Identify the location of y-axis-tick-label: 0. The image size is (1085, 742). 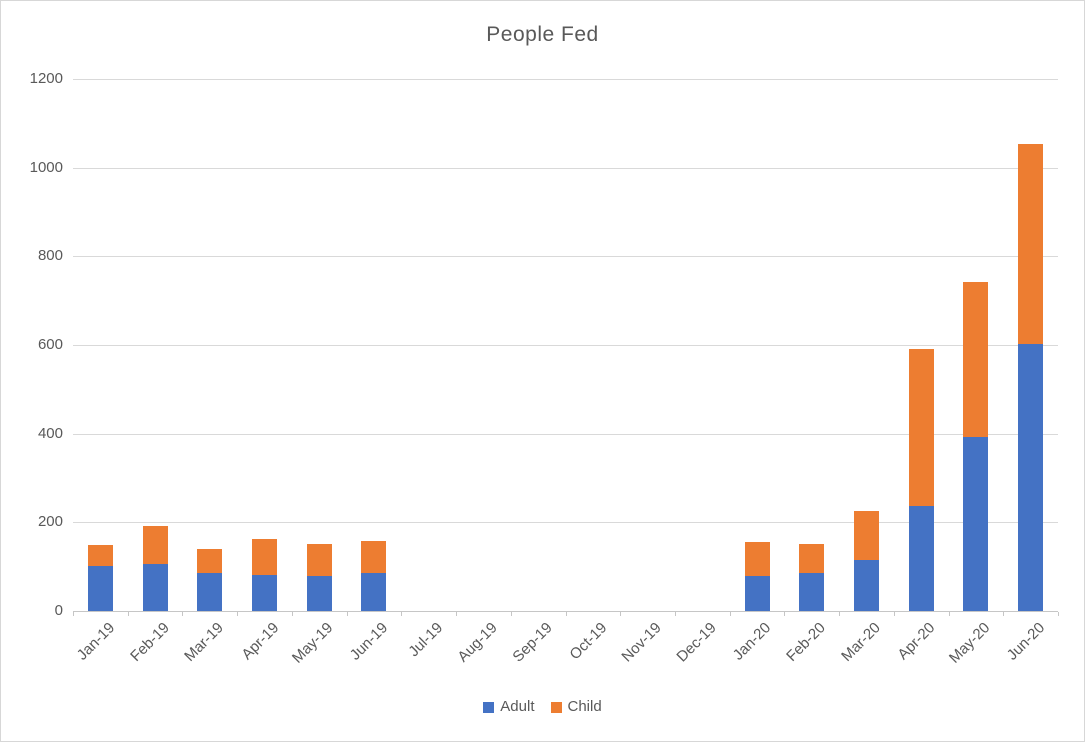
(58, 610).